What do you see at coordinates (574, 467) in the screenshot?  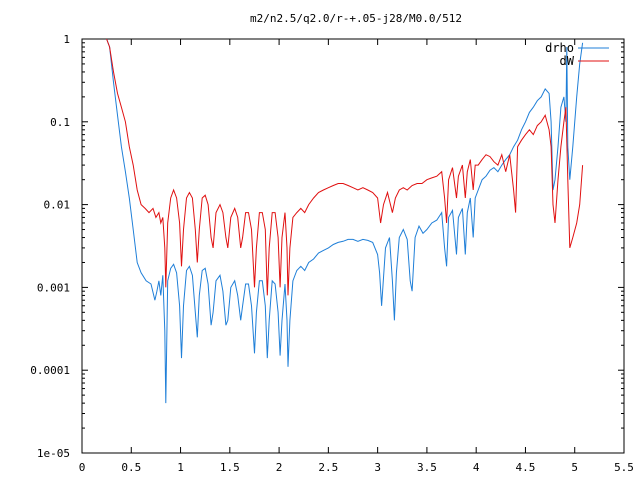 I see `x-tick-label: 5` at bounding box center [574, 467].